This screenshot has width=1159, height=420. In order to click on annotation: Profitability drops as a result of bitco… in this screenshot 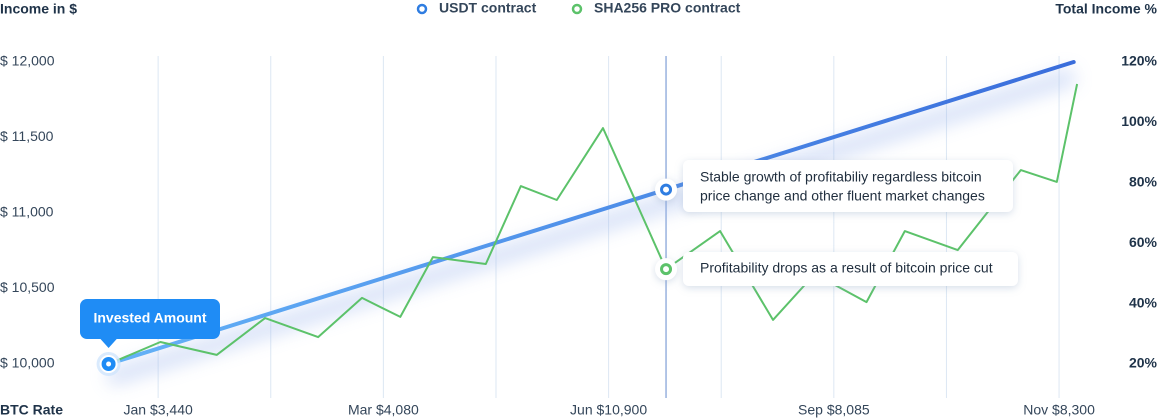, I will do `click(846, 268)`.